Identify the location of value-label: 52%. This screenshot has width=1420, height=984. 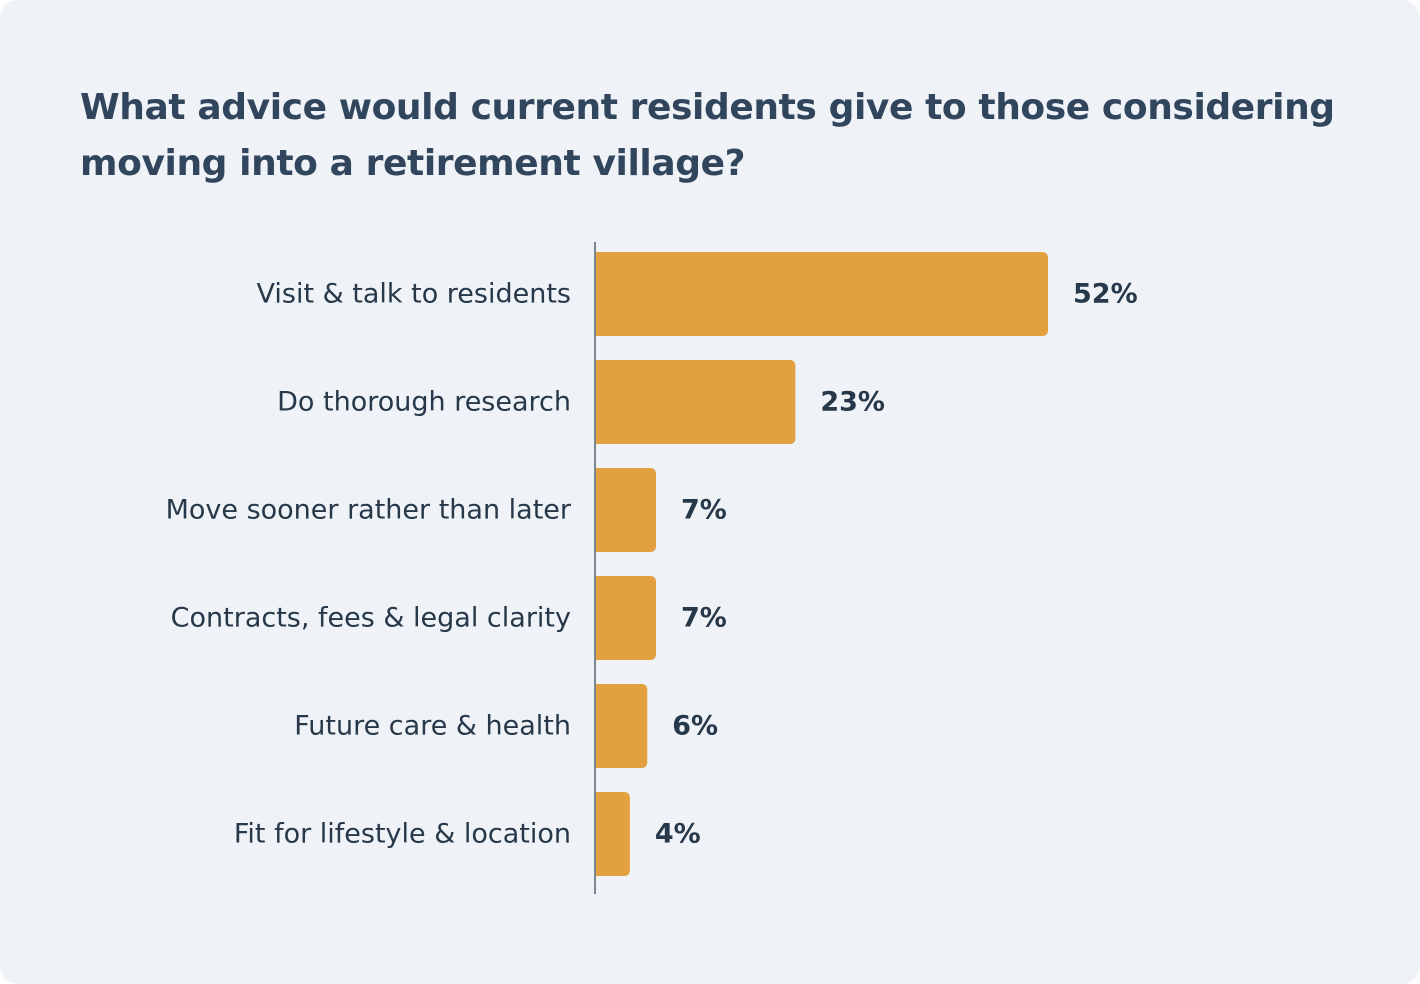
(1105, 294).